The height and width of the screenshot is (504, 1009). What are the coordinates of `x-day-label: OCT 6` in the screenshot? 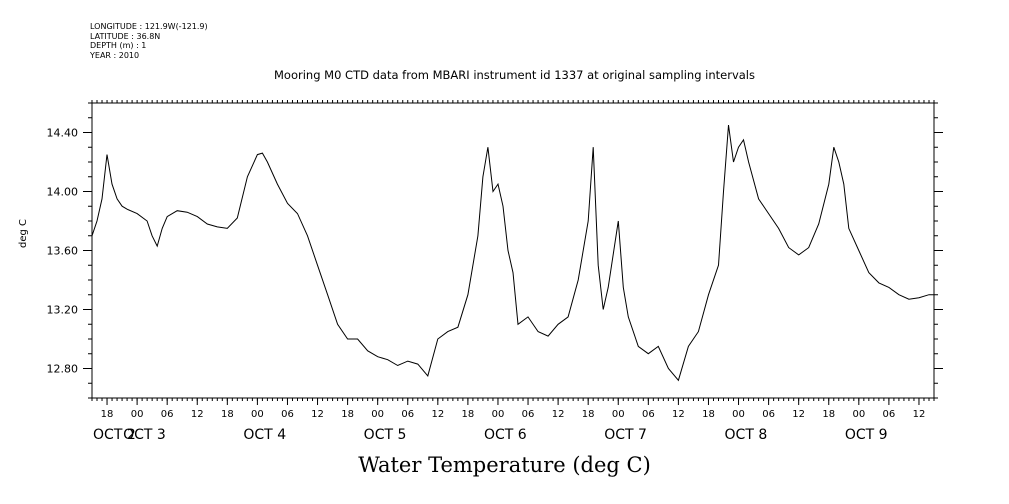 It's located at (505, 435).